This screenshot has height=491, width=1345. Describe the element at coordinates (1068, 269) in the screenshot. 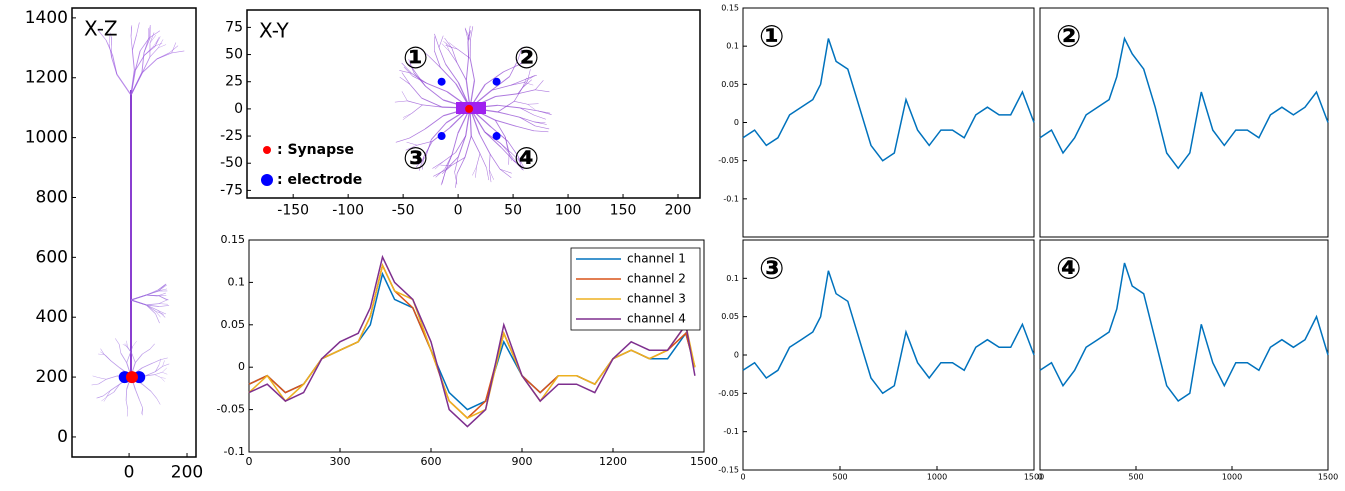

I see `panel-label: ④` at that location.